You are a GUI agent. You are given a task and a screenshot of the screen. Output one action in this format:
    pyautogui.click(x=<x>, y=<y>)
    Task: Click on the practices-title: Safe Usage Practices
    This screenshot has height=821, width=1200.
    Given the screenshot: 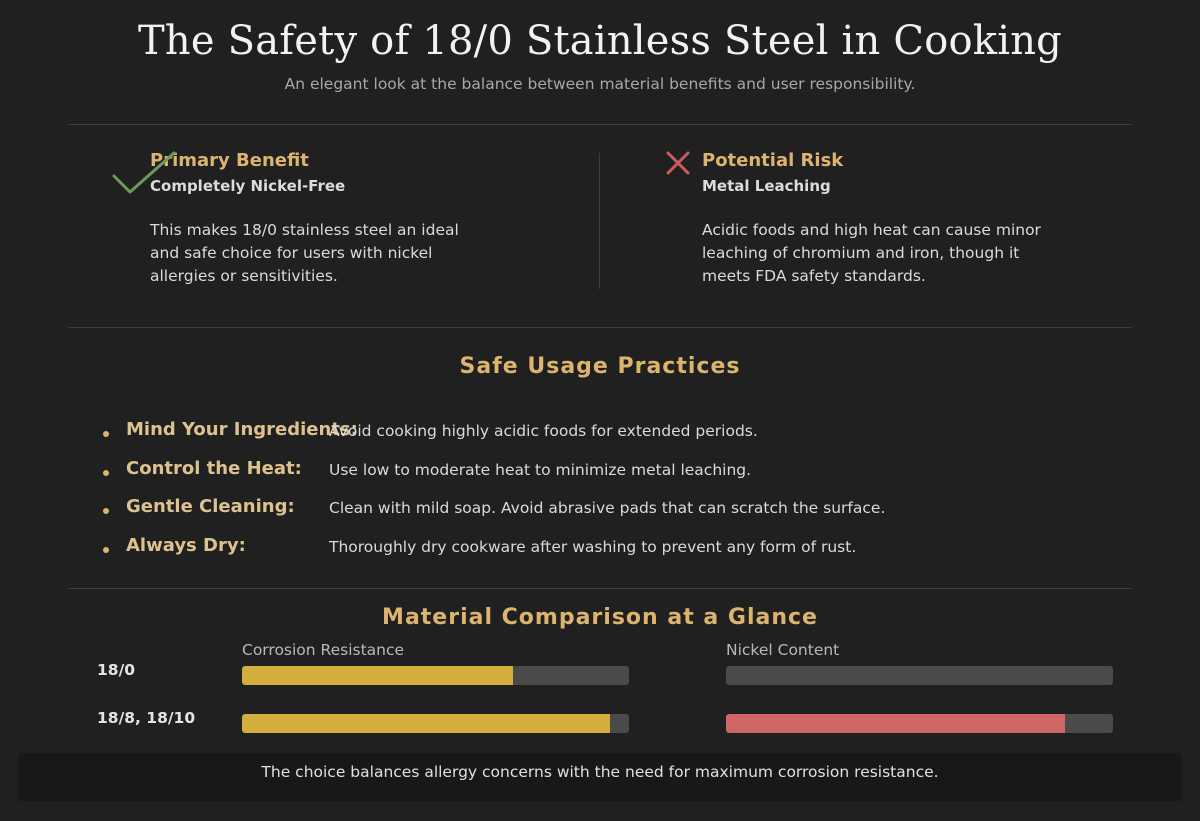 What is the action you would take?
    pyautogui.click(x=600, y=366)
    